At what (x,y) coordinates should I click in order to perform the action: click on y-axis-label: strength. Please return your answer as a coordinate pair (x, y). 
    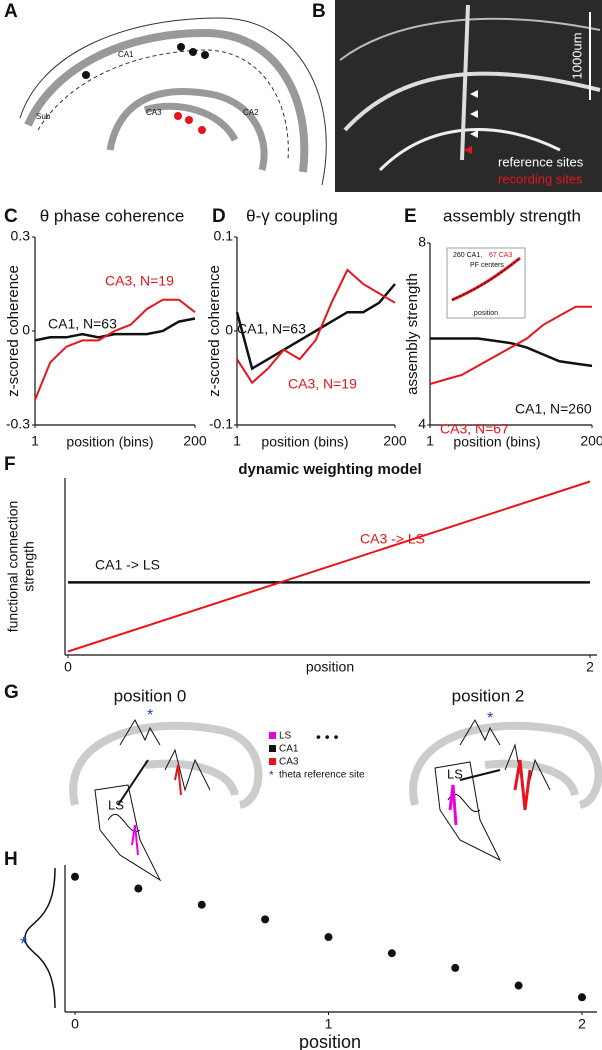
    Looking at the image, I should click on (29, 566).